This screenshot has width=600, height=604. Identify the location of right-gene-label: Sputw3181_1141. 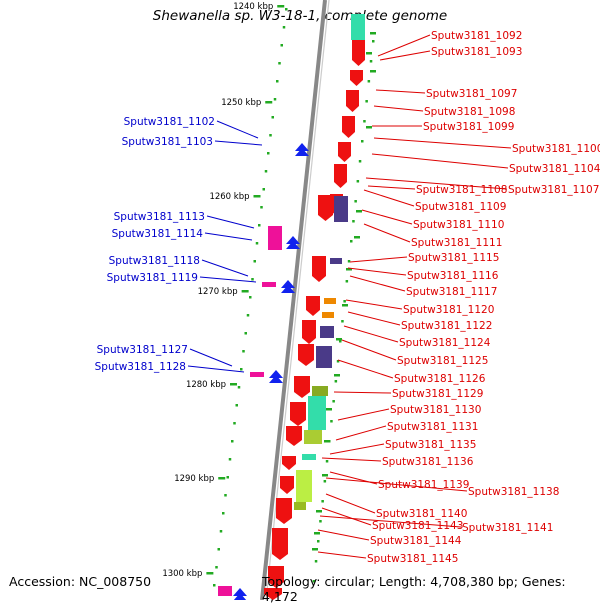
(507, 528).